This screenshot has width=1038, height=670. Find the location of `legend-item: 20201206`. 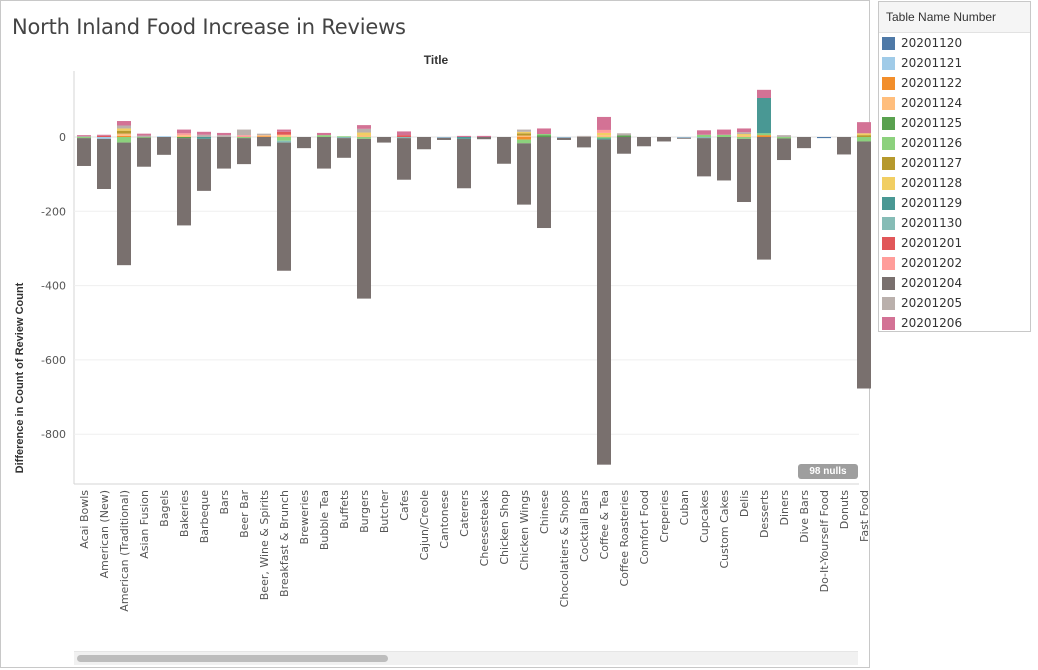

legend-item: 20201206 is located at coordinates (922, 323).